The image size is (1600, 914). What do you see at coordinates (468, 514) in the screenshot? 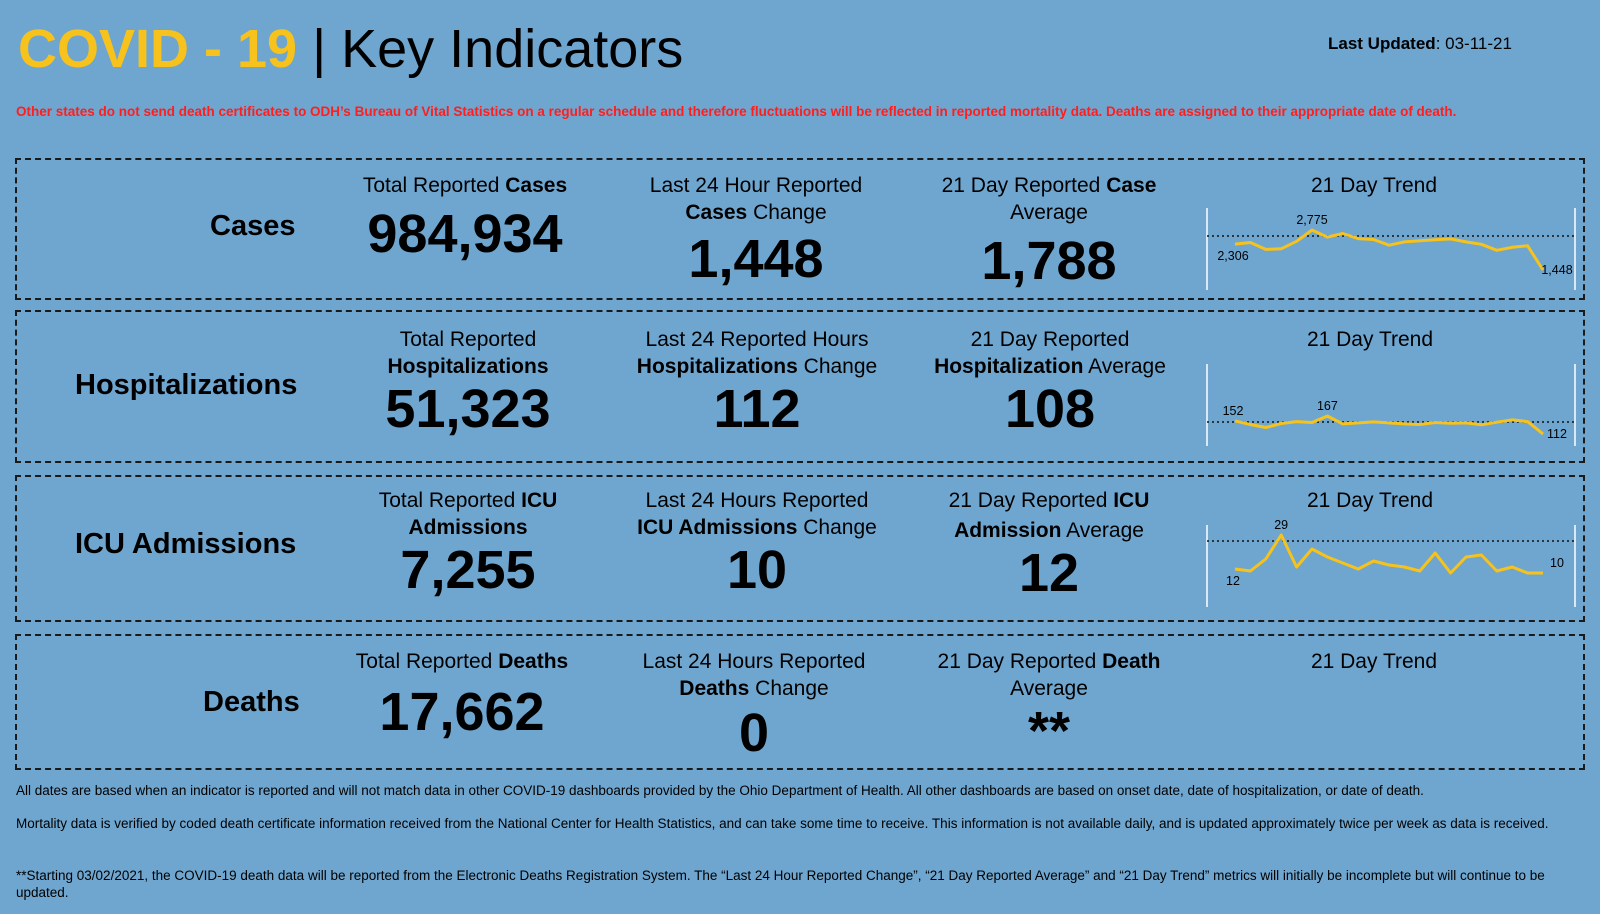
I see `icu-total-caption: Total Reported ICU Admissions` at bounding box center [468, 514].